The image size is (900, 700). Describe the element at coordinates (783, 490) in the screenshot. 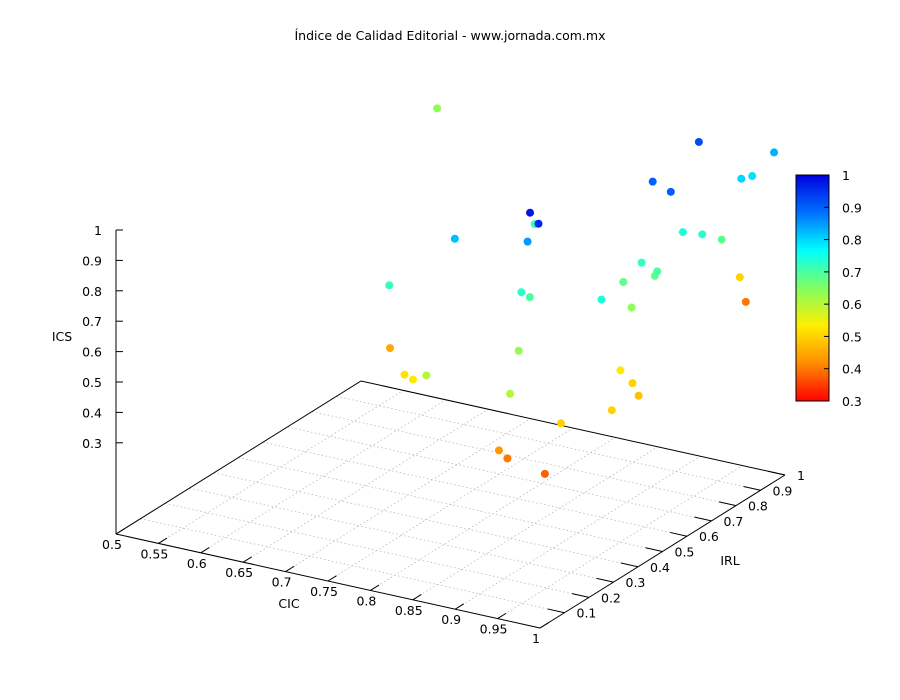

I see `y-tick-label: 0.9` at that location.